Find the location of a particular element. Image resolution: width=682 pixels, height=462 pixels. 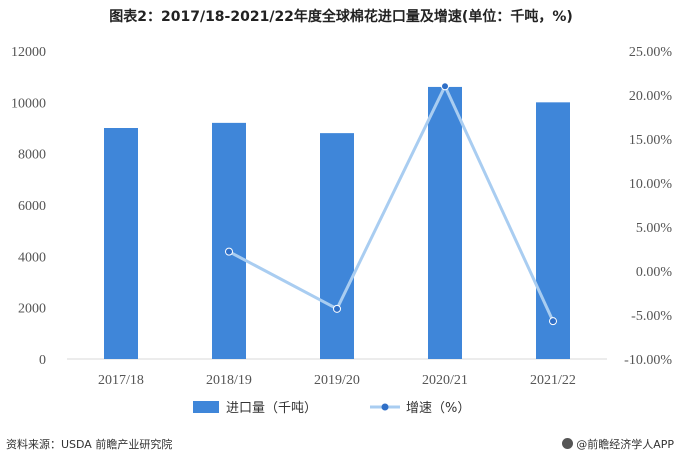

brand-credit: @前瞻经济学人APP is located at coordinates (618, 444).